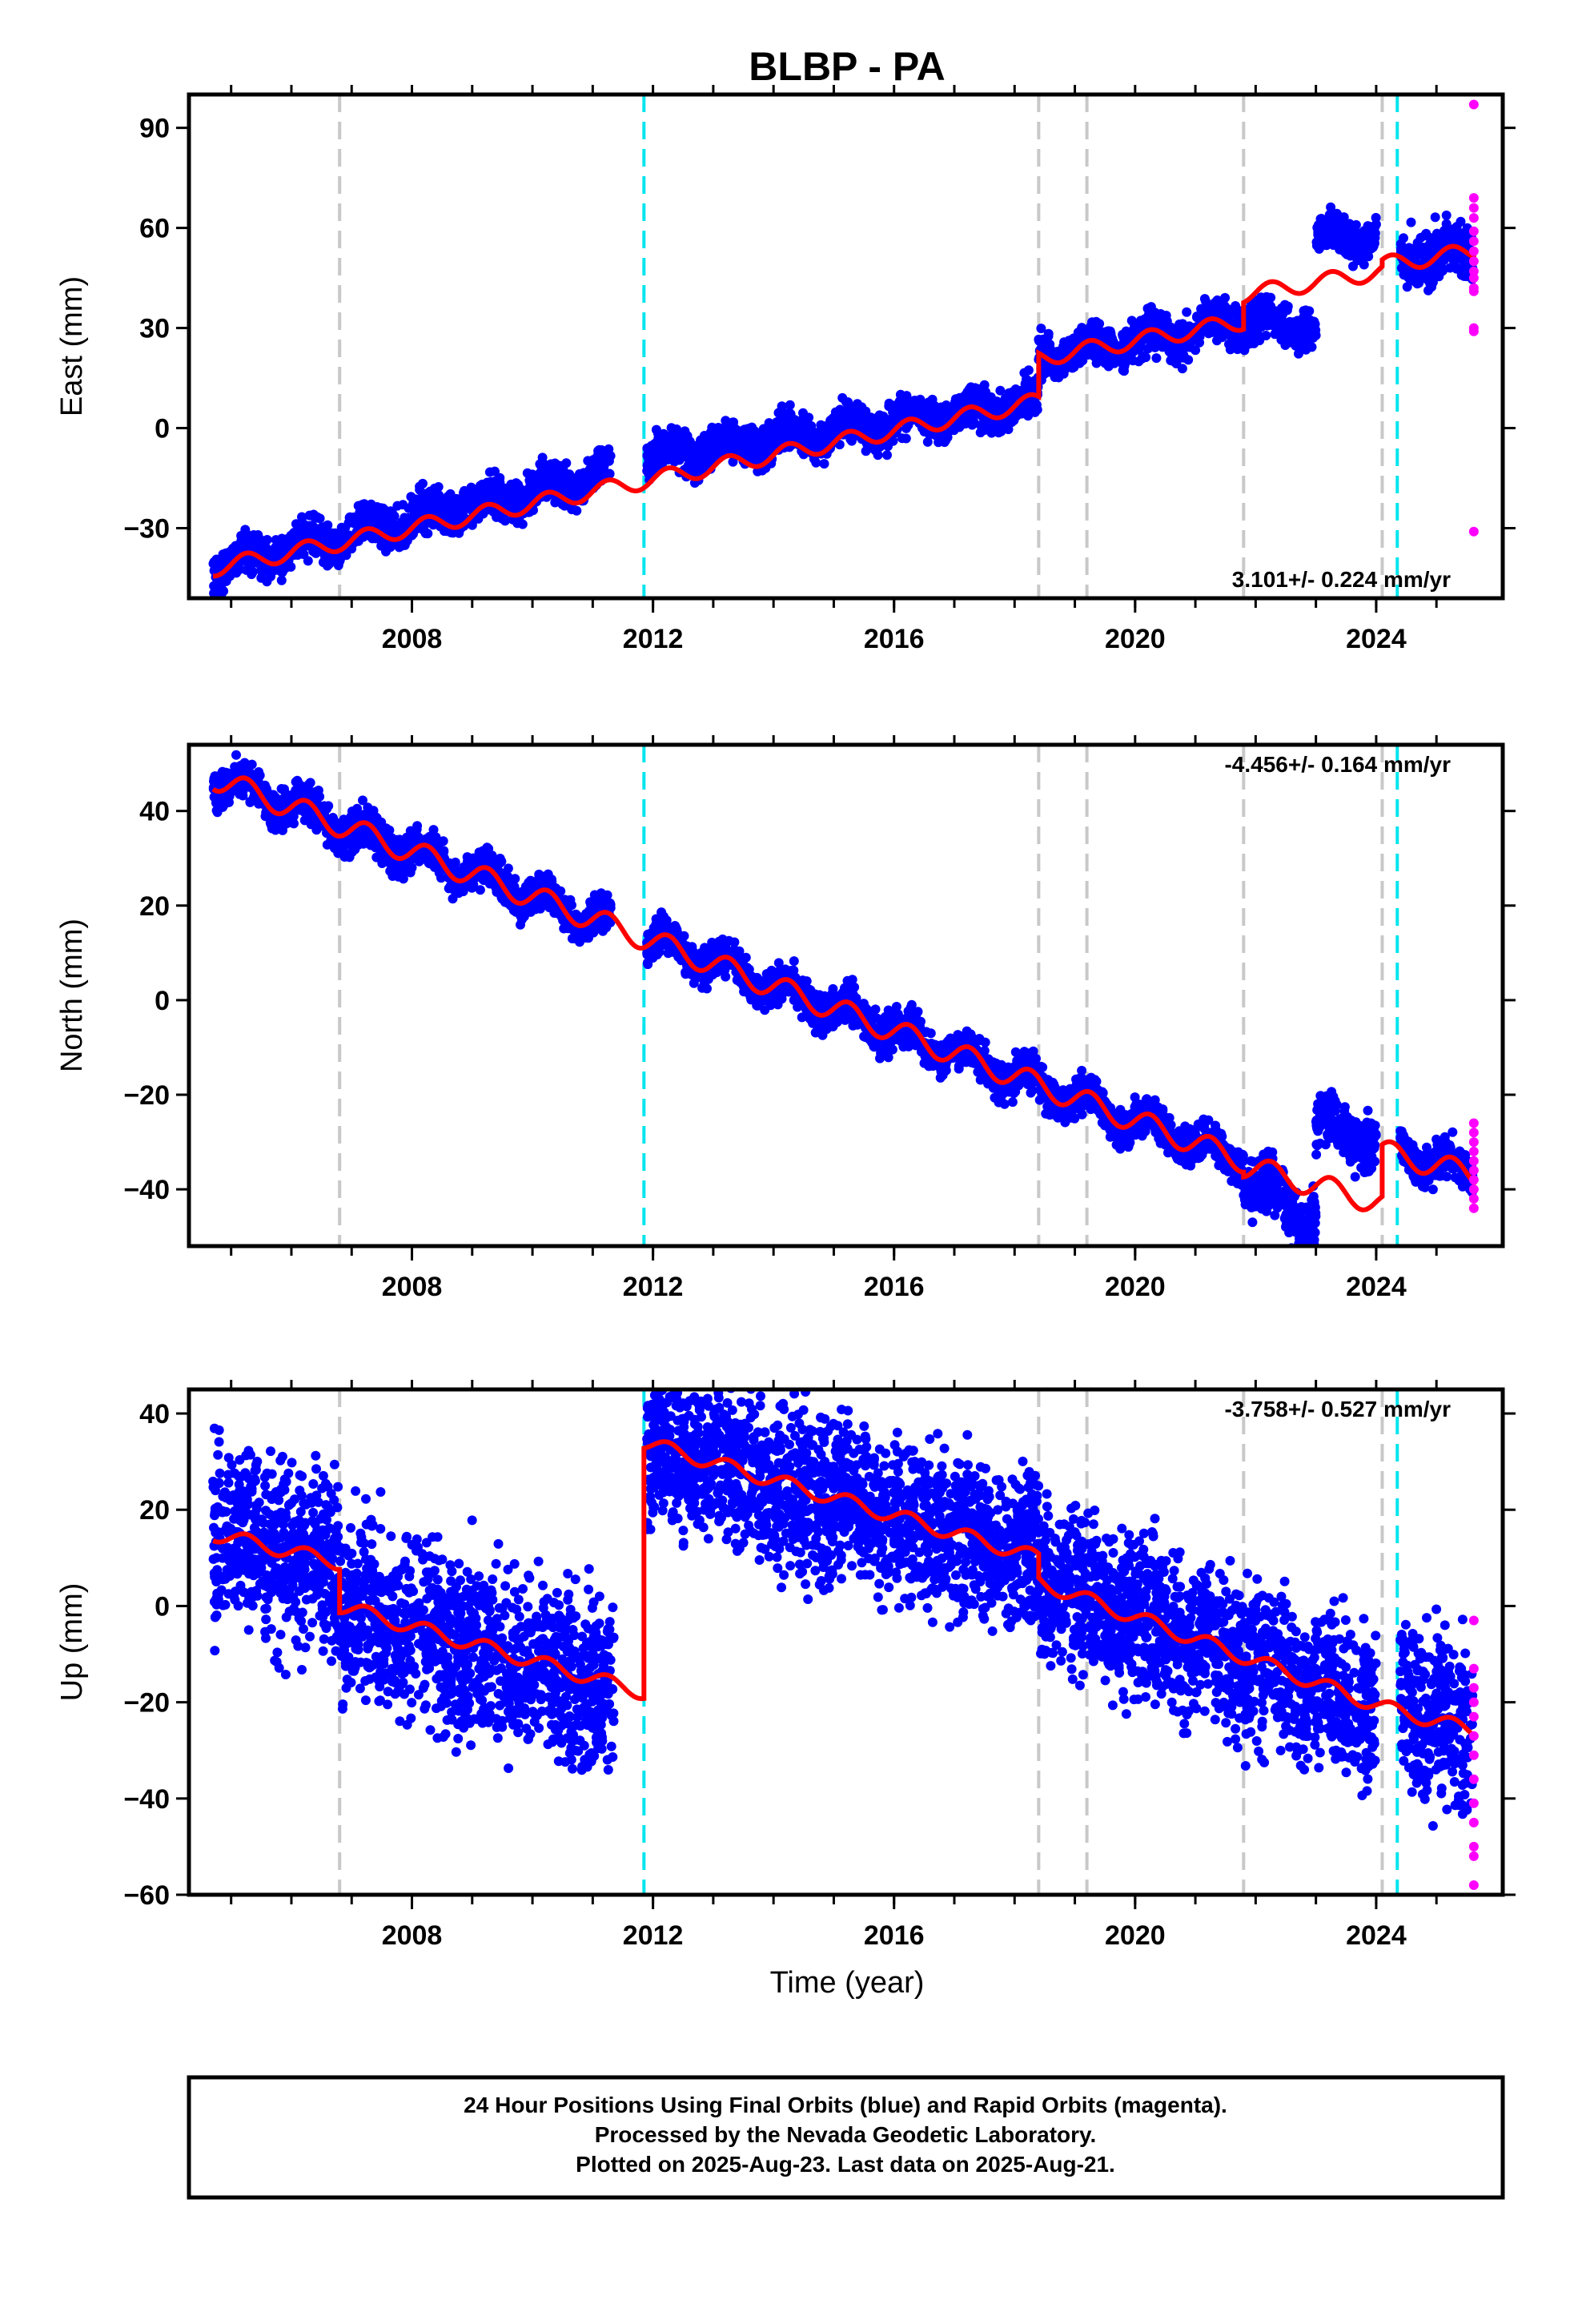  I want to click on model-fit-line, so click(845, 411).